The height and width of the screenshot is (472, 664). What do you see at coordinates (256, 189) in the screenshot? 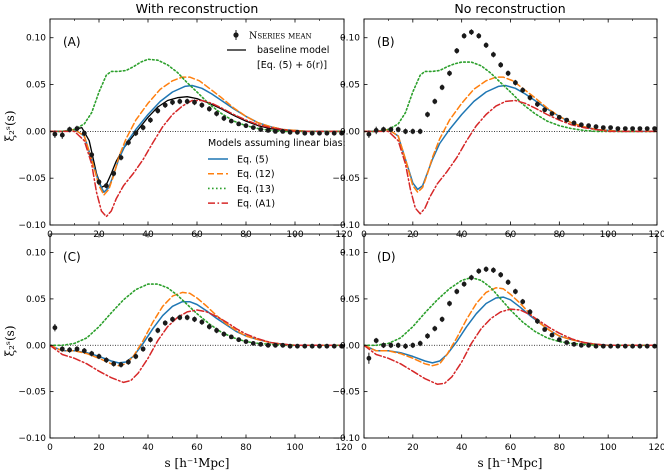
I see `legend-label-eq13: Eq. (13)` at bounding box center [256, 189].